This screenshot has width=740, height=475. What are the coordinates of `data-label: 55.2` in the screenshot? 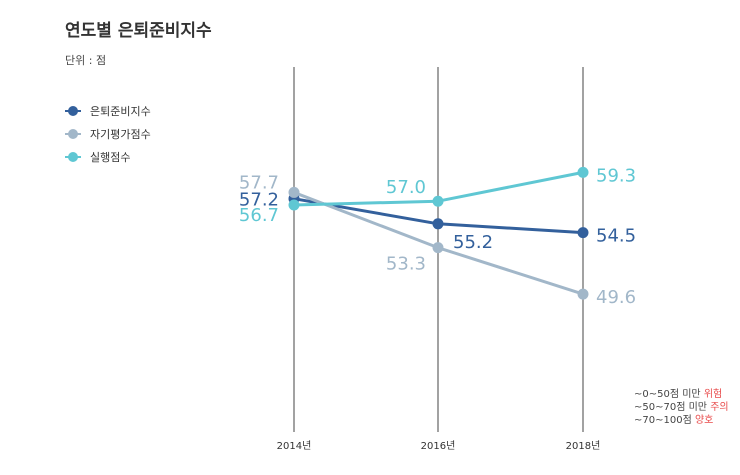 It's located at (473, 242).